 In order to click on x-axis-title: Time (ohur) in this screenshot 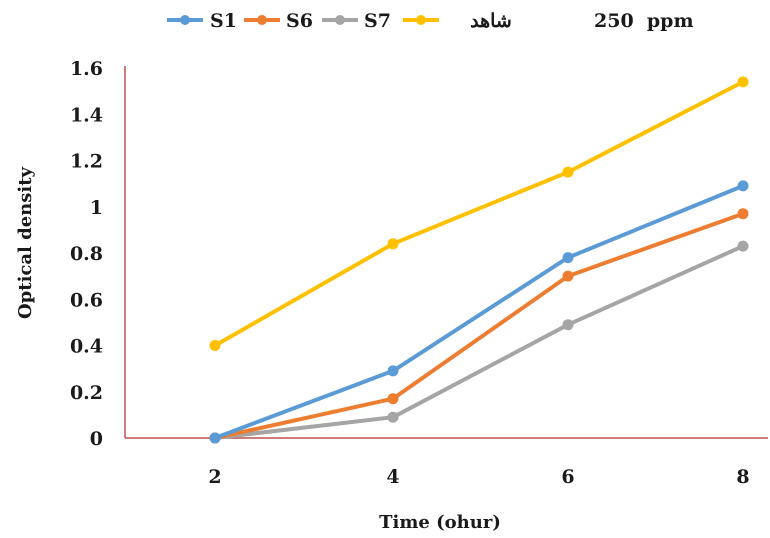, I will do `click(440, 522)`.